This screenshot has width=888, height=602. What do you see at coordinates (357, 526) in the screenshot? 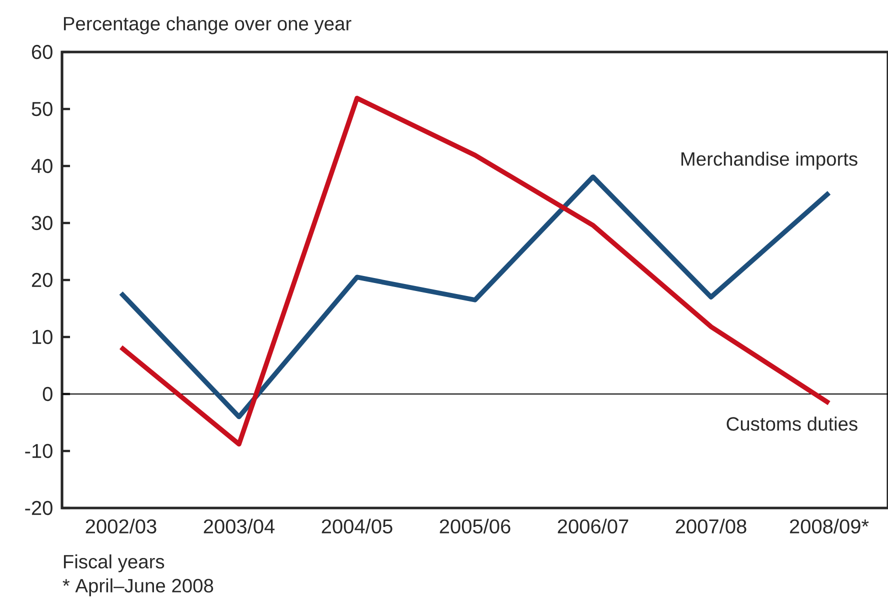
I see `x-tick-label: 2004/05` at bounding box center [357, 526].